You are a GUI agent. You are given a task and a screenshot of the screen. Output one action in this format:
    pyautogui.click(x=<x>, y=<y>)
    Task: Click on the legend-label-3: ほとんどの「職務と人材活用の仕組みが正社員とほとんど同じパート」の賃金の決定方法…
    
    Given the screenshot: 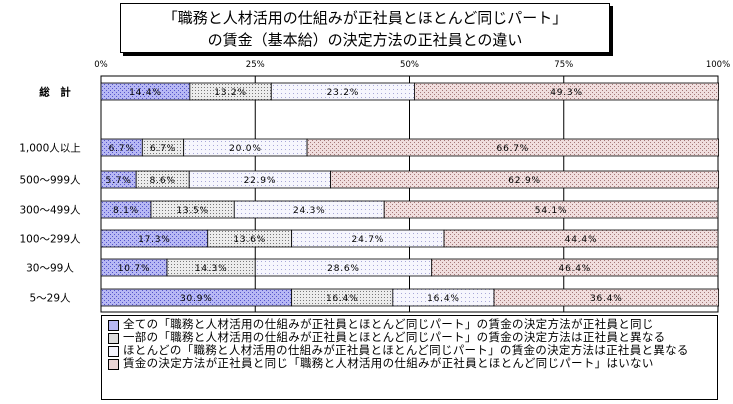 What is the action you would take?
    pyautogui.click(x=406, y=350)
    